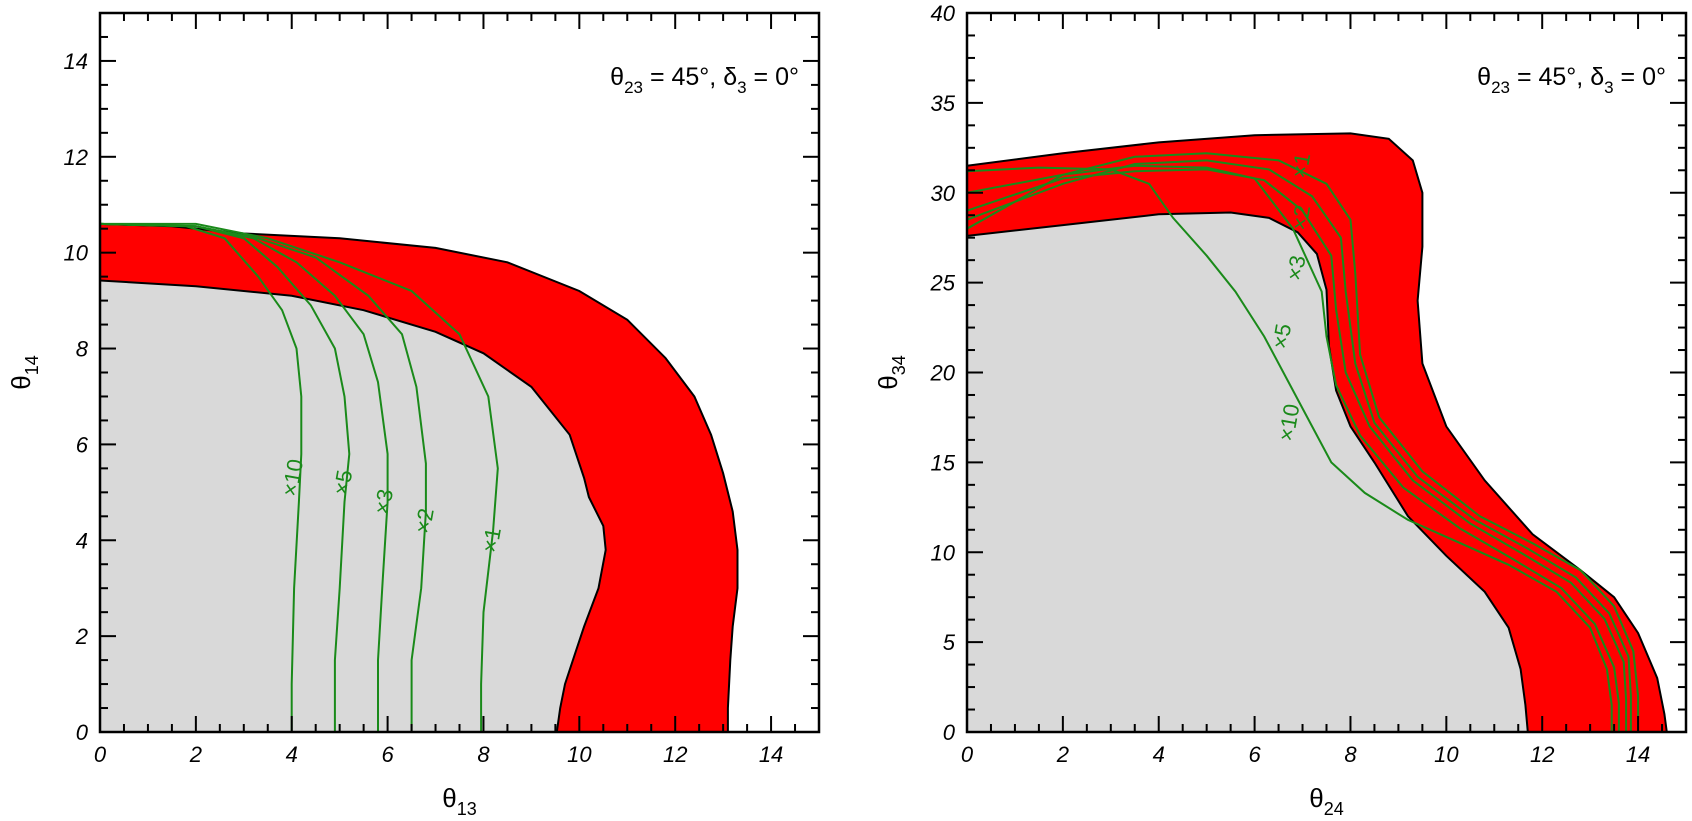 The image size is (1692, 821). I want to click on x-axis-label: θ24, so click(1326, 801).